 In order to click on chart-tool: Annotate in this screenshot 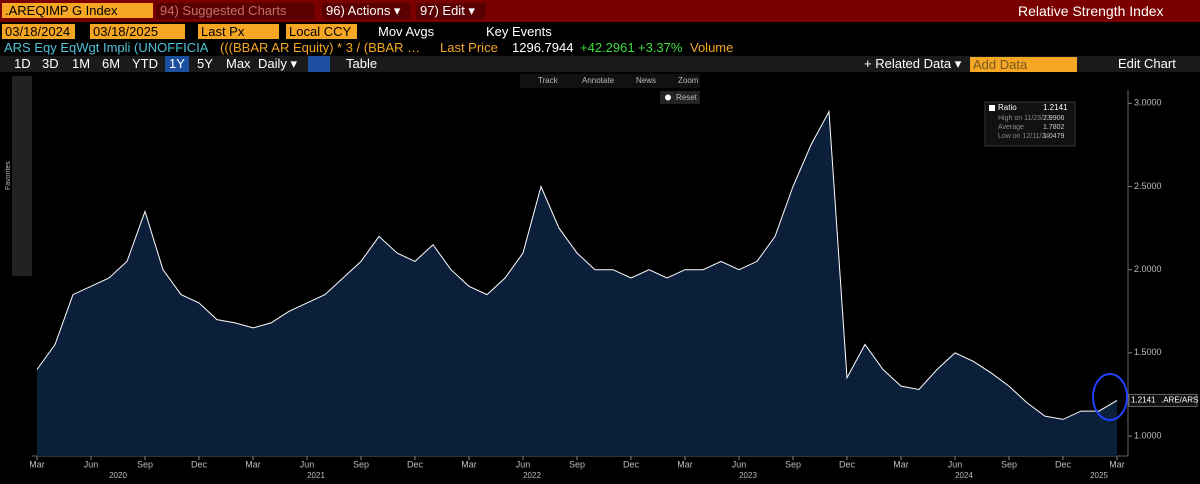, I will do `click(598, 80)`.